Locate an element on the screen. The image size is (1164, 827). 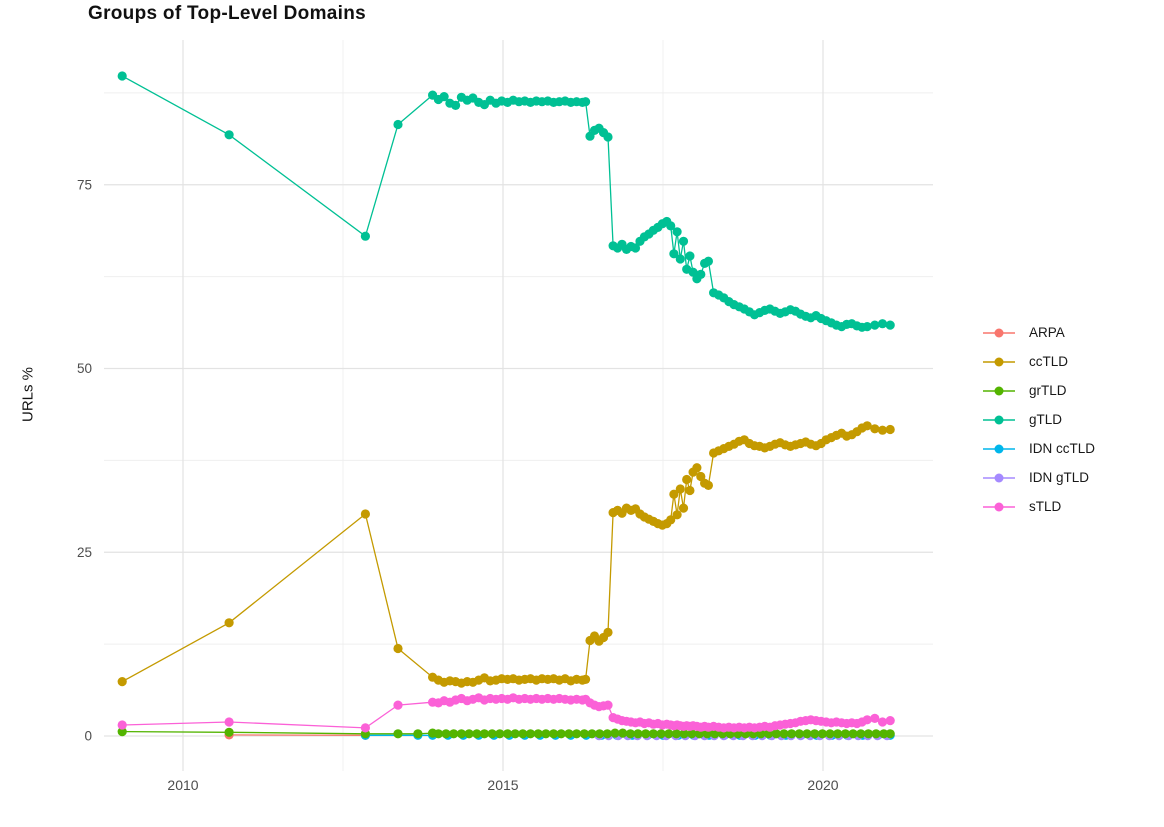
y-tick-label: 25 is located at coordinates (84, 552).